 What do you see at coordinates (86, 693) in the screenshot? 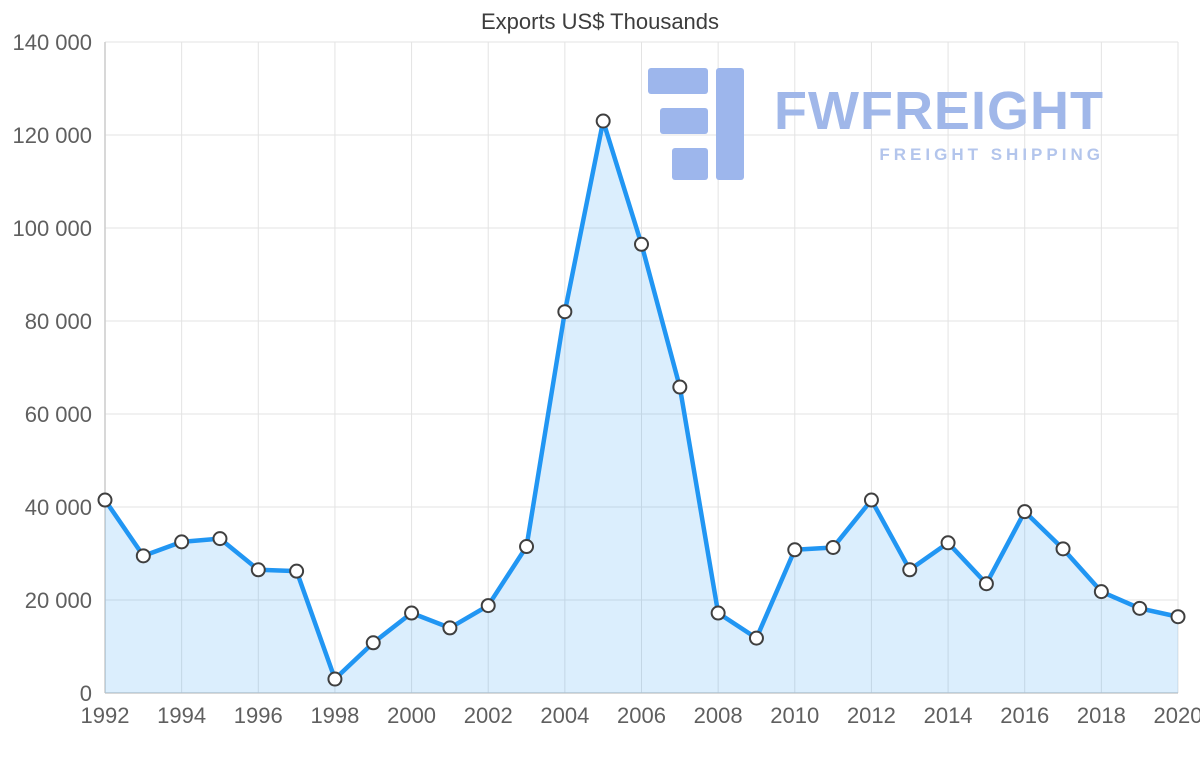
I see `svg-text: 0` at bounding box center [86, 693].